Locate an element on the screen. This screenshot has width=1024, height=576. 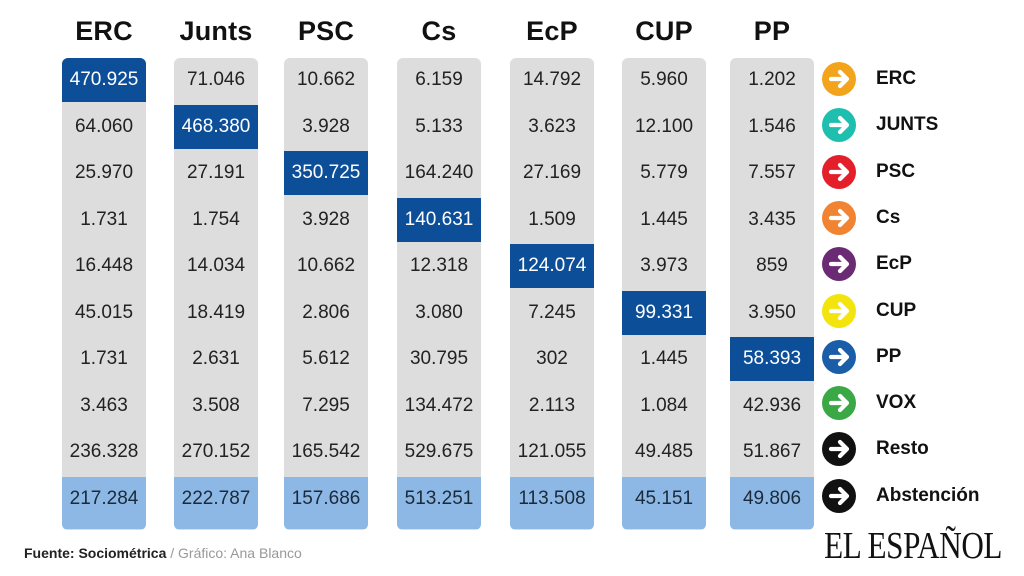
table-cell: 529.675 is located at coordinates (439, 451).